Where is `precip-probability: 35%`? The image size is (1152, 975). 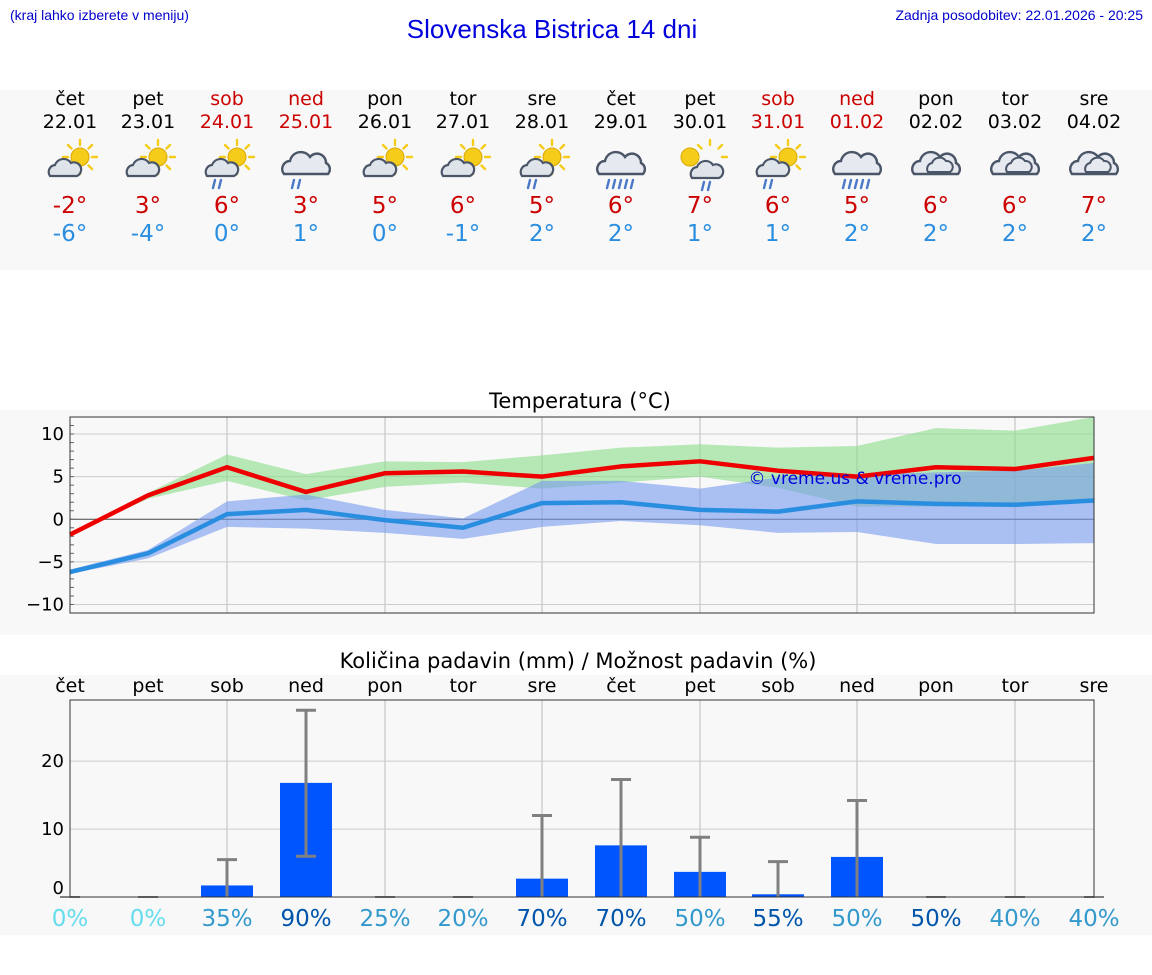 precip-probability: 35% is located at coordinates (226, 919).